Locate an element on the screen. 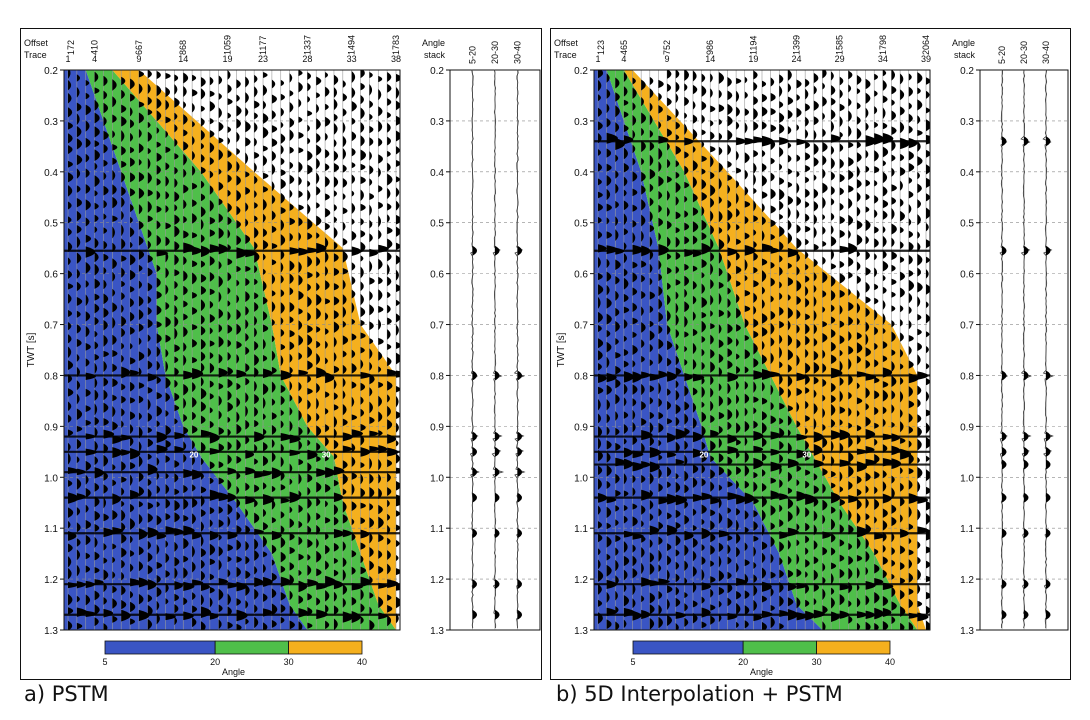 The height and width of the screenshot is (720, 1090). colorbar-tick-label: 30 is located at coordinates (289, 662).